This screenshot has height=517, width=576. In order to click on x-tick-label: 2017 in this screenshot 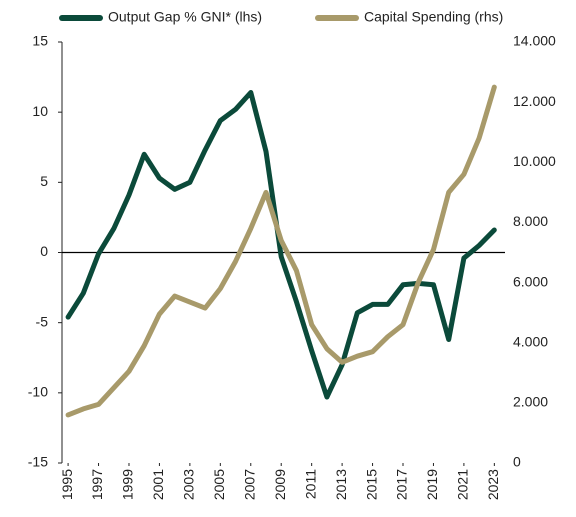, I will do `click(402, 484)`.